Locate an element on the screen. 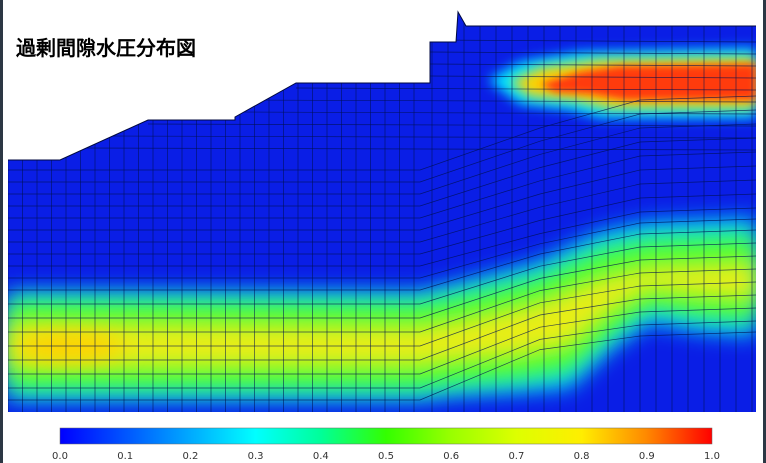  colorbar-tick-label: 0.8 is located at coordinates (582, 456).